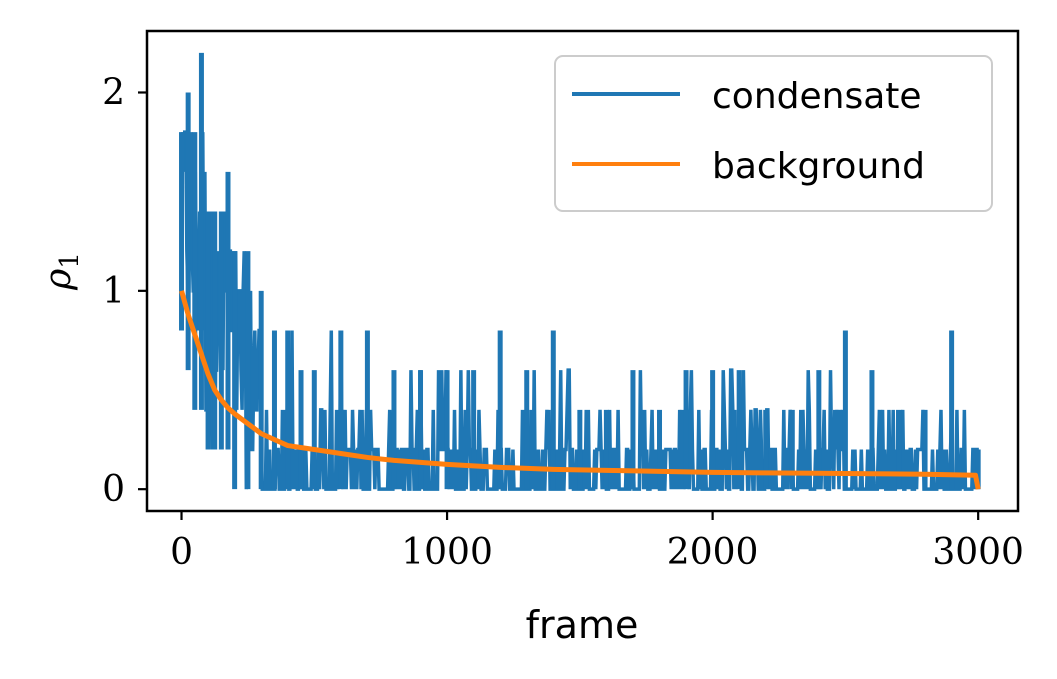  Describe the element at coordinates (582, 625) in the screenshot. I see `x-axis-label: frame` at that location.